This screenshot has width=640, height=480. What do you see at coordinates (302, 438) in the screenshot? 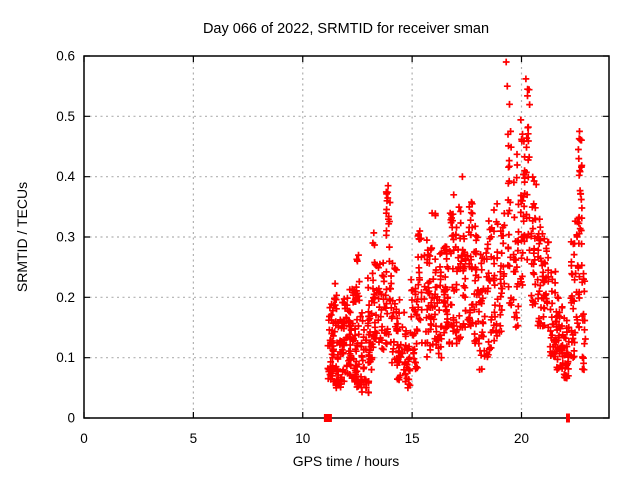
I see `x-tick-label: 10` at bounding box center [302, 438].